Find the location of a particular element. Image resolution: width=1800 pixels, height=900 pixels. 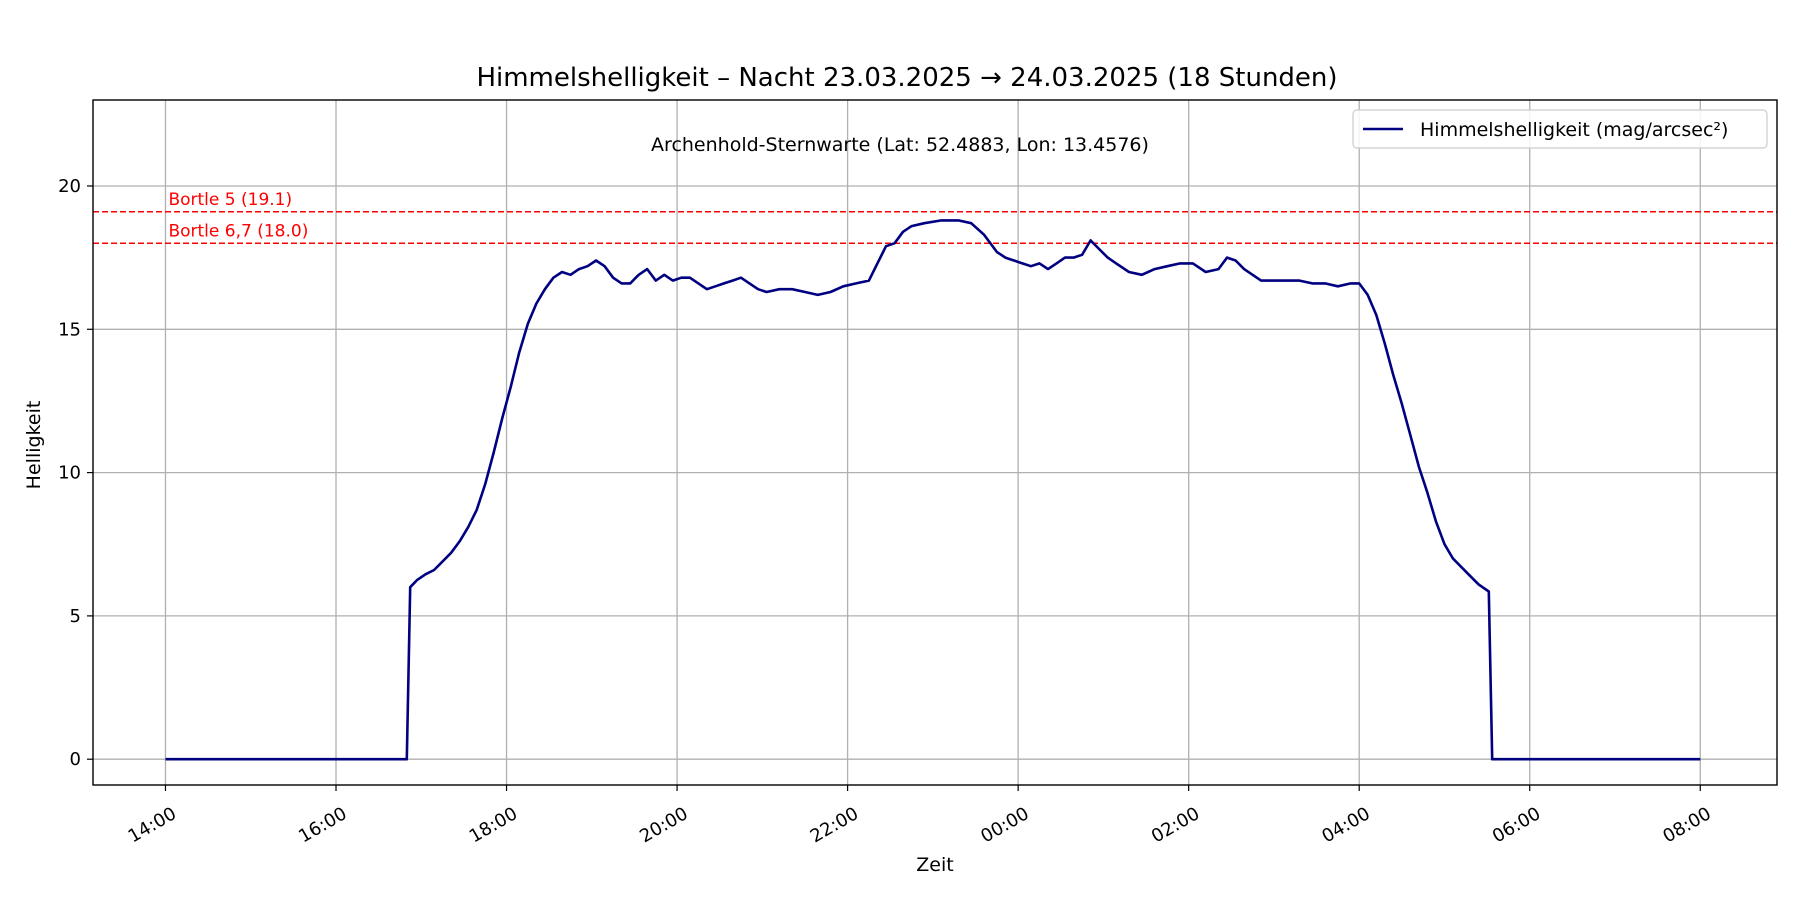

x-tick-label: 04:00 is located at coordinates (1345, 825).